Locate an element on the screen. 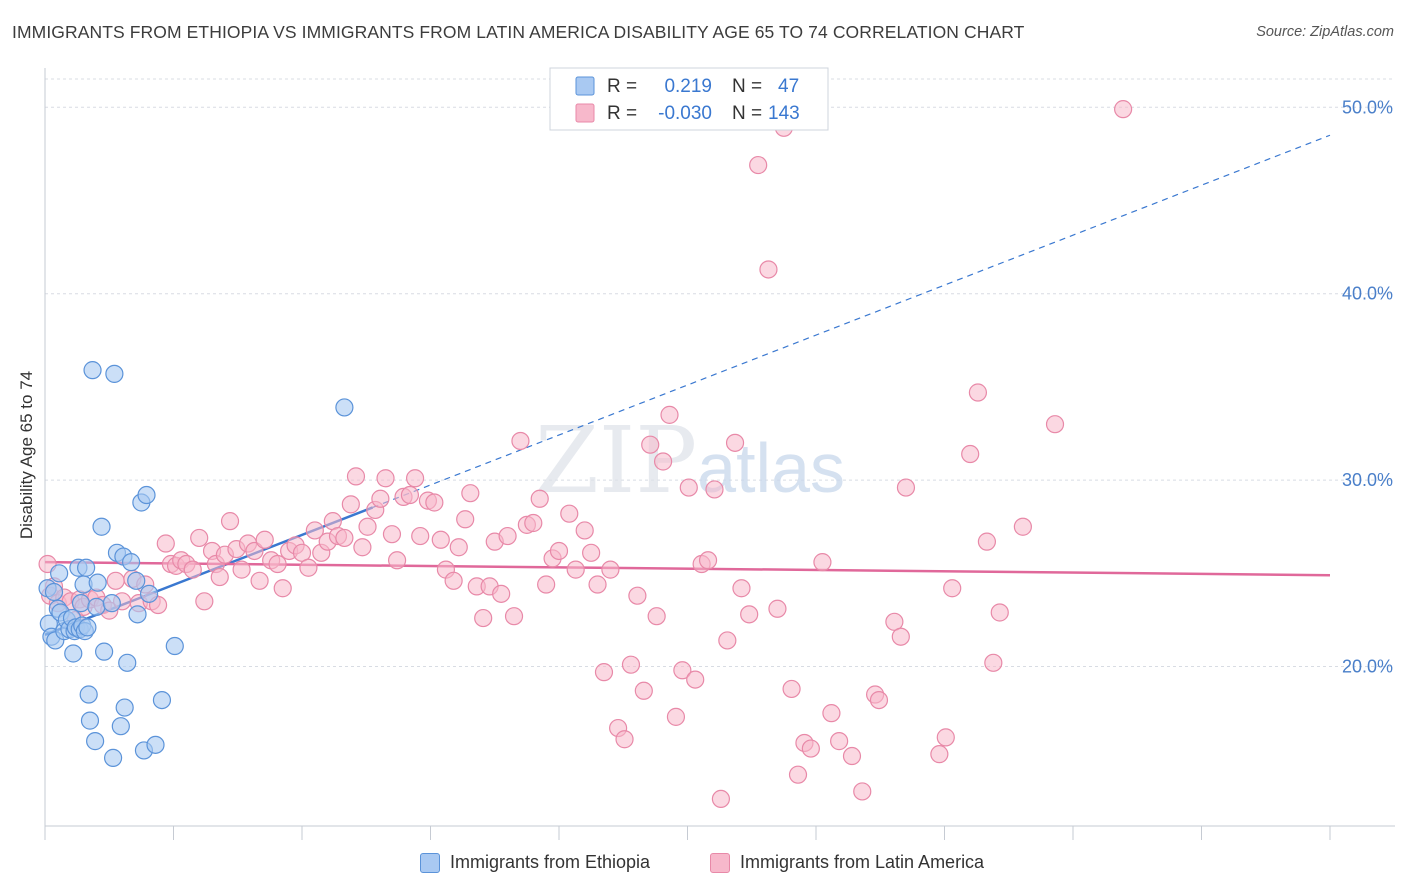  legend-item-ethiopia: Immigrants from Ethiopia is located at coordinates (535, 862).